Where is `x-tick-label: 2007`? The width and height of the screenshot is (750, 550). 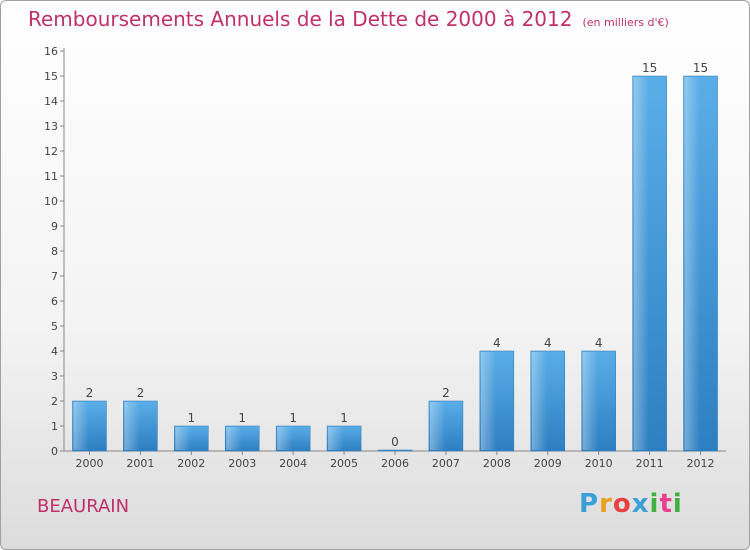 x-tick-label: 2007 is located at coordinates (446, 463).